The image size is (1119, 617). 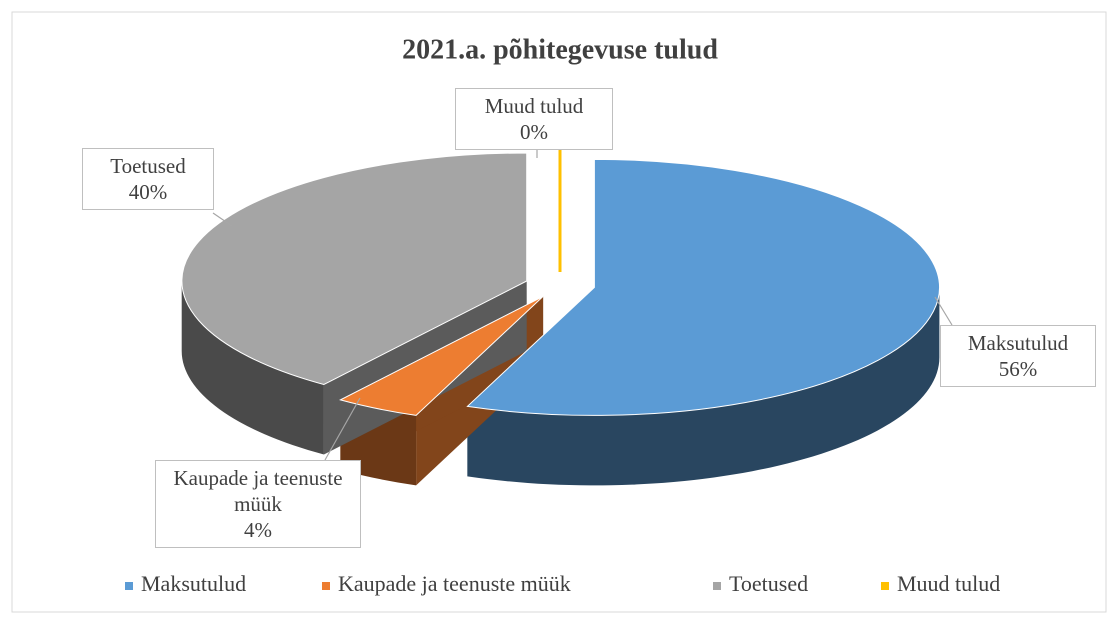 I want to click on data-label-name: Kaupade ja teenuste müük, so click(x=258, y=491).